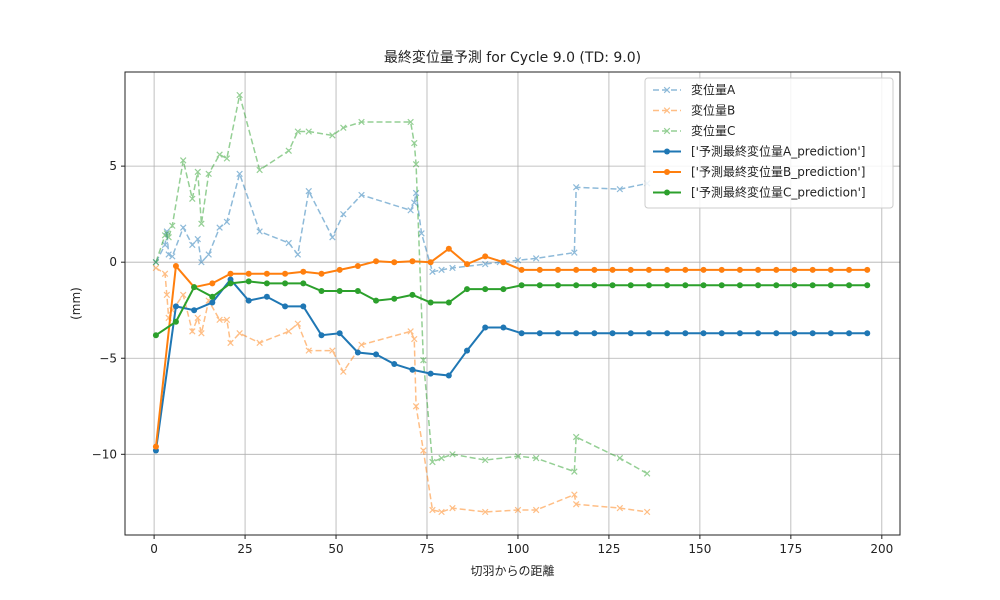 Image resolution: width=1000 pixels, height=600 pixels. What do you see at coordinates (713, 110) in the screenshot?
I see `legend-label: 変位量B` at bounding box center [713, 110].